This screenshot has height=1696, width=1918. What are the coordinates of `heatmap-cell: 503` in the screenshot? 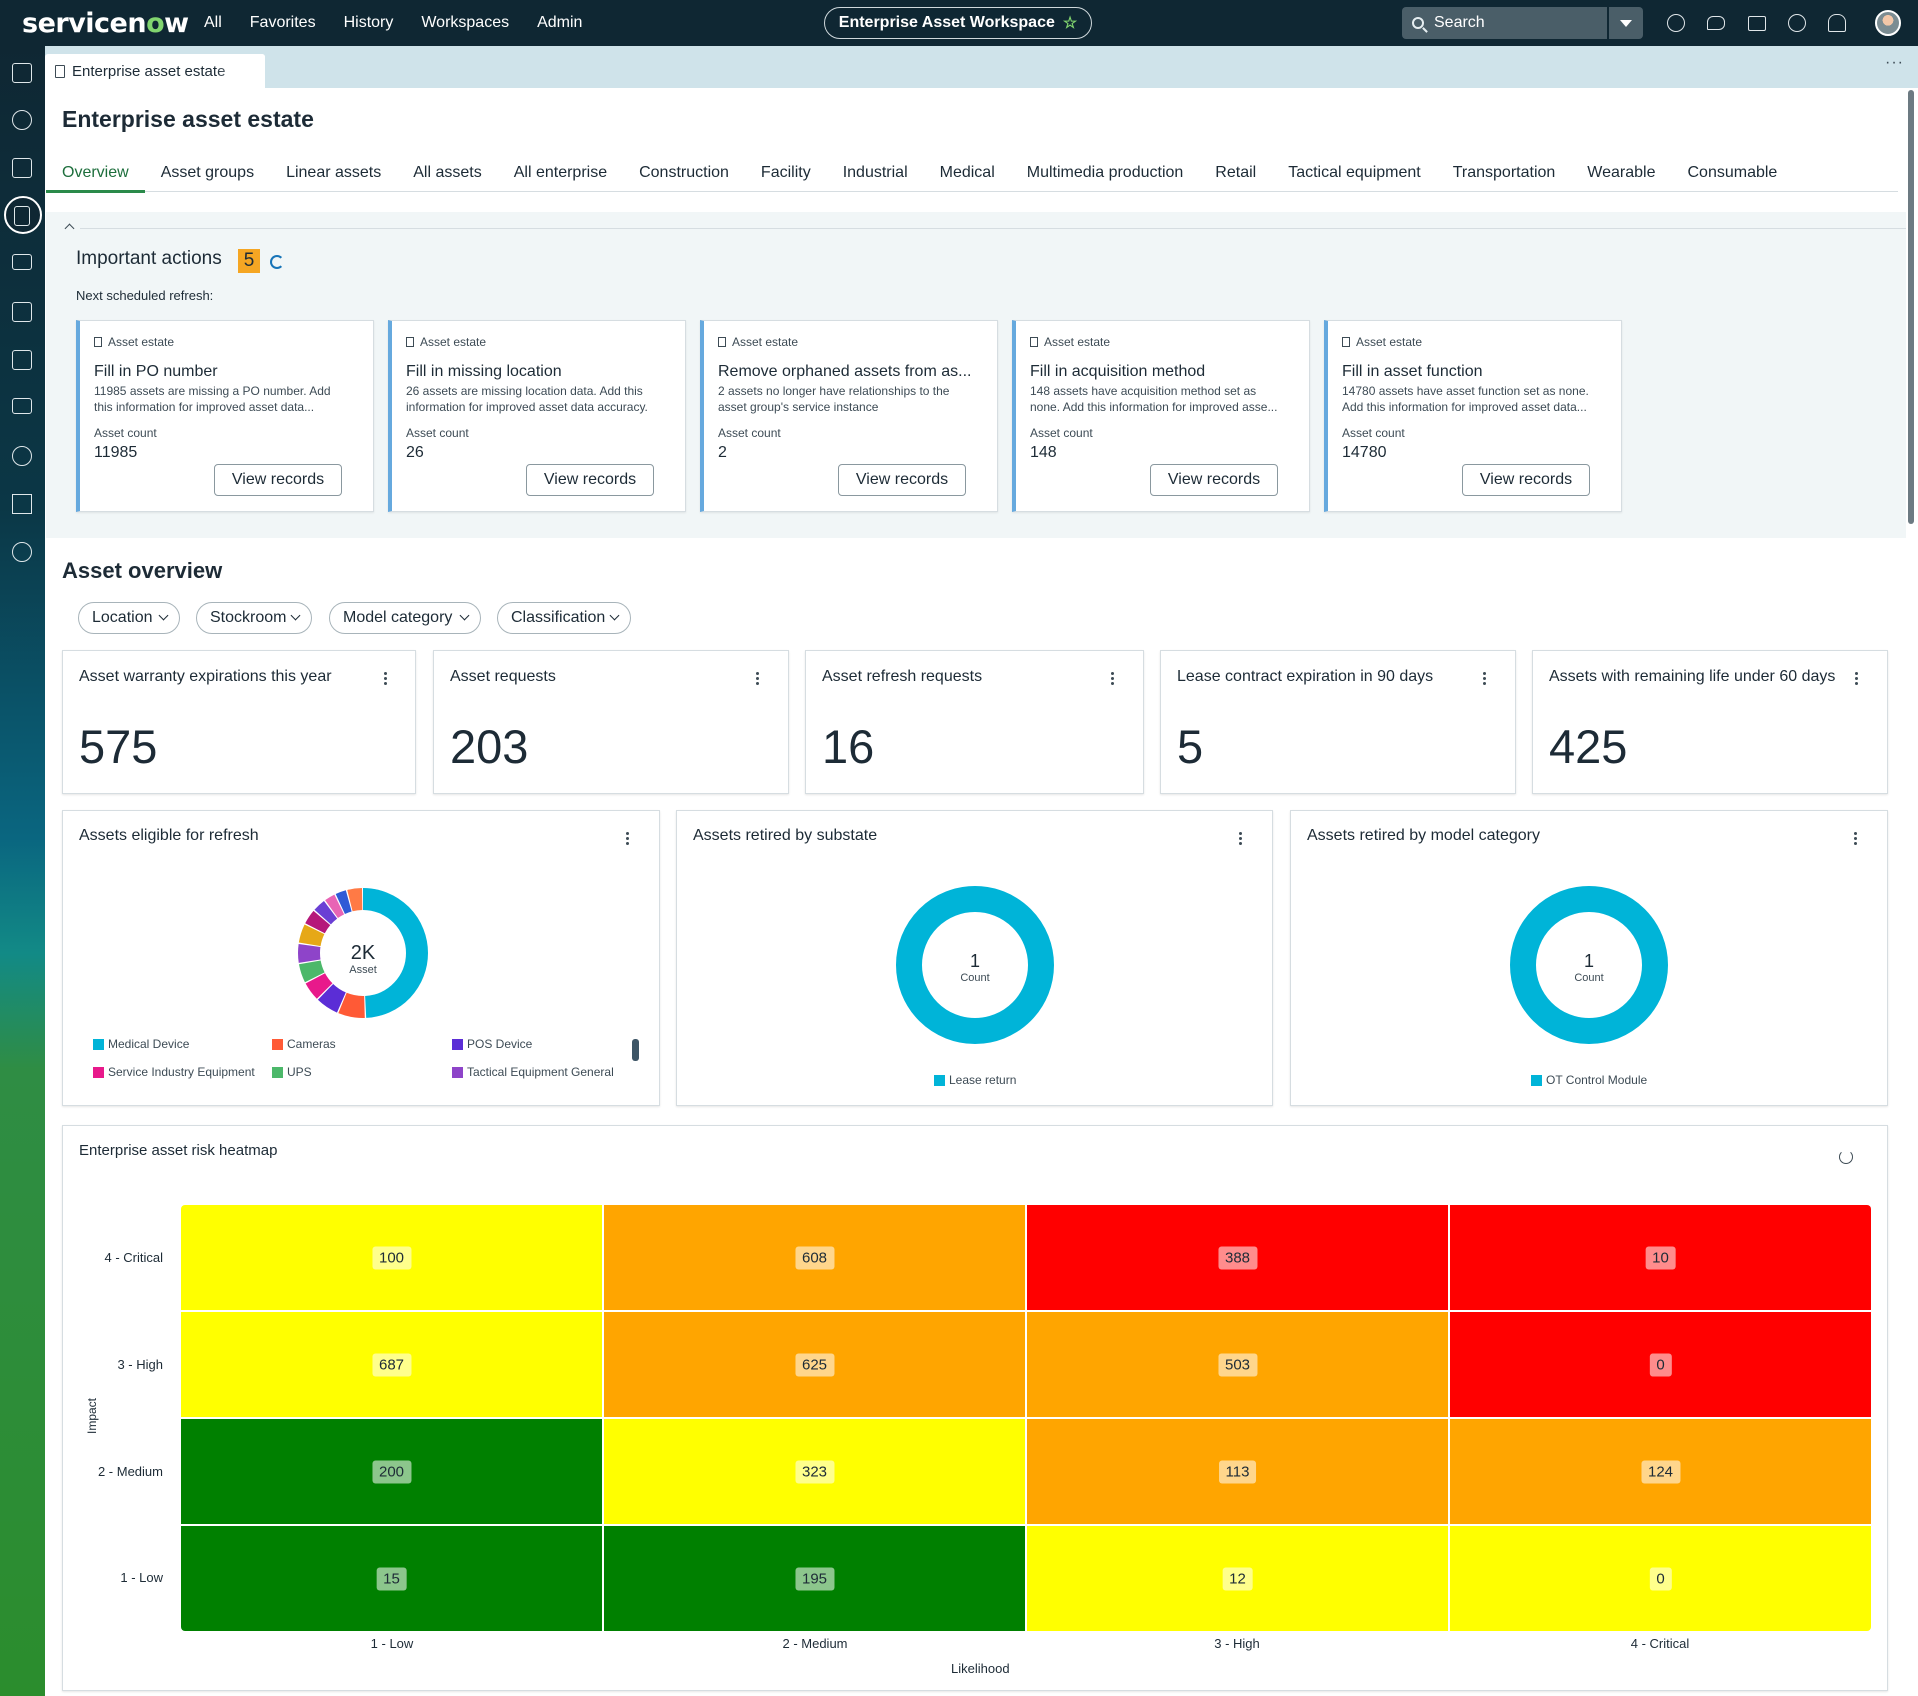 It's located at (1237, 1364).